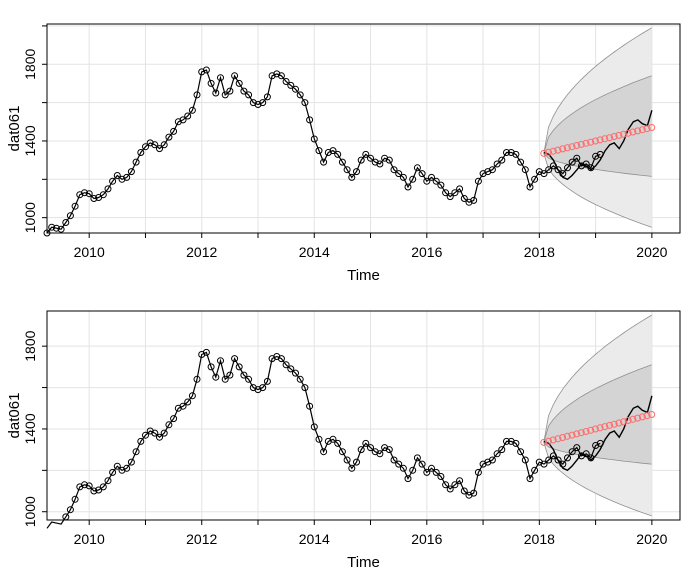 Image resolution: width=690 pixels, height=574 pixels. What do you see at coordinates (30, 140) in the screenshot?
I see `chart-1-y-tick-label: 1400` at bounding box center [30, 140].